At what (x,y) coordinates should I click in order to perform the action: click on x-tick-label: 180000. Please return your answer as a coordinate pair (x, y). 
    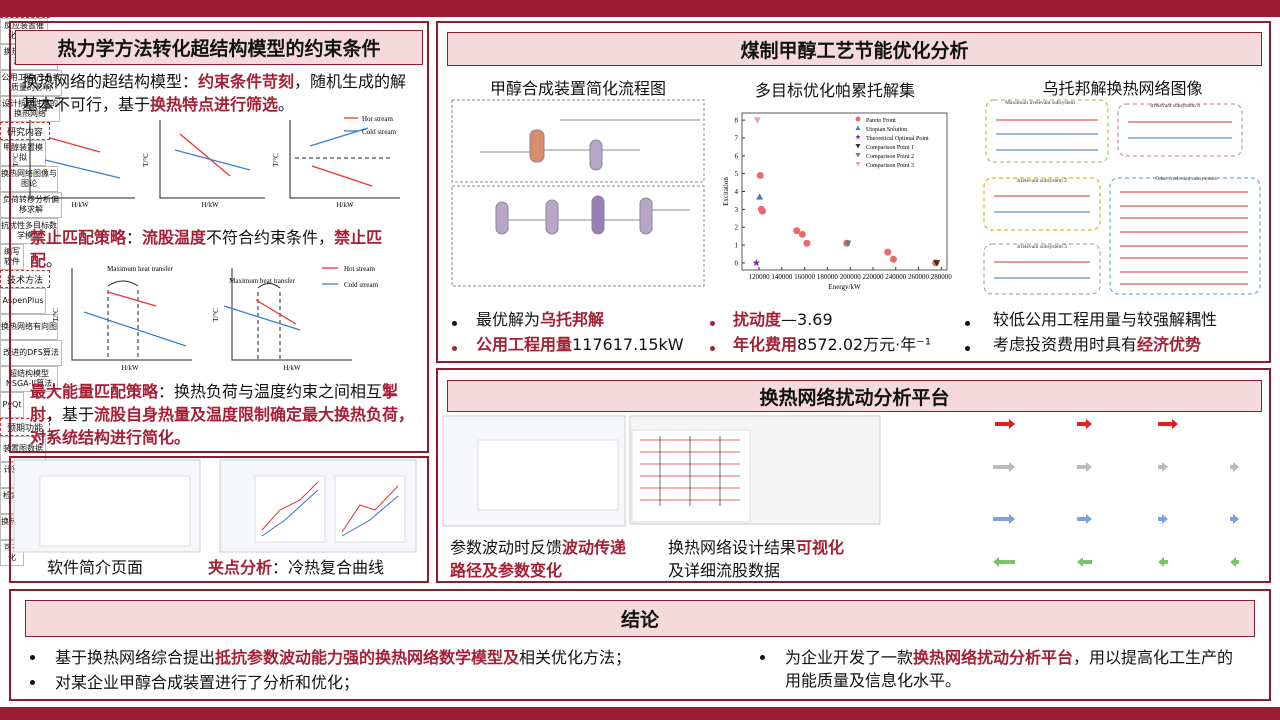
    Looking at the image, I should click on (828, 277).